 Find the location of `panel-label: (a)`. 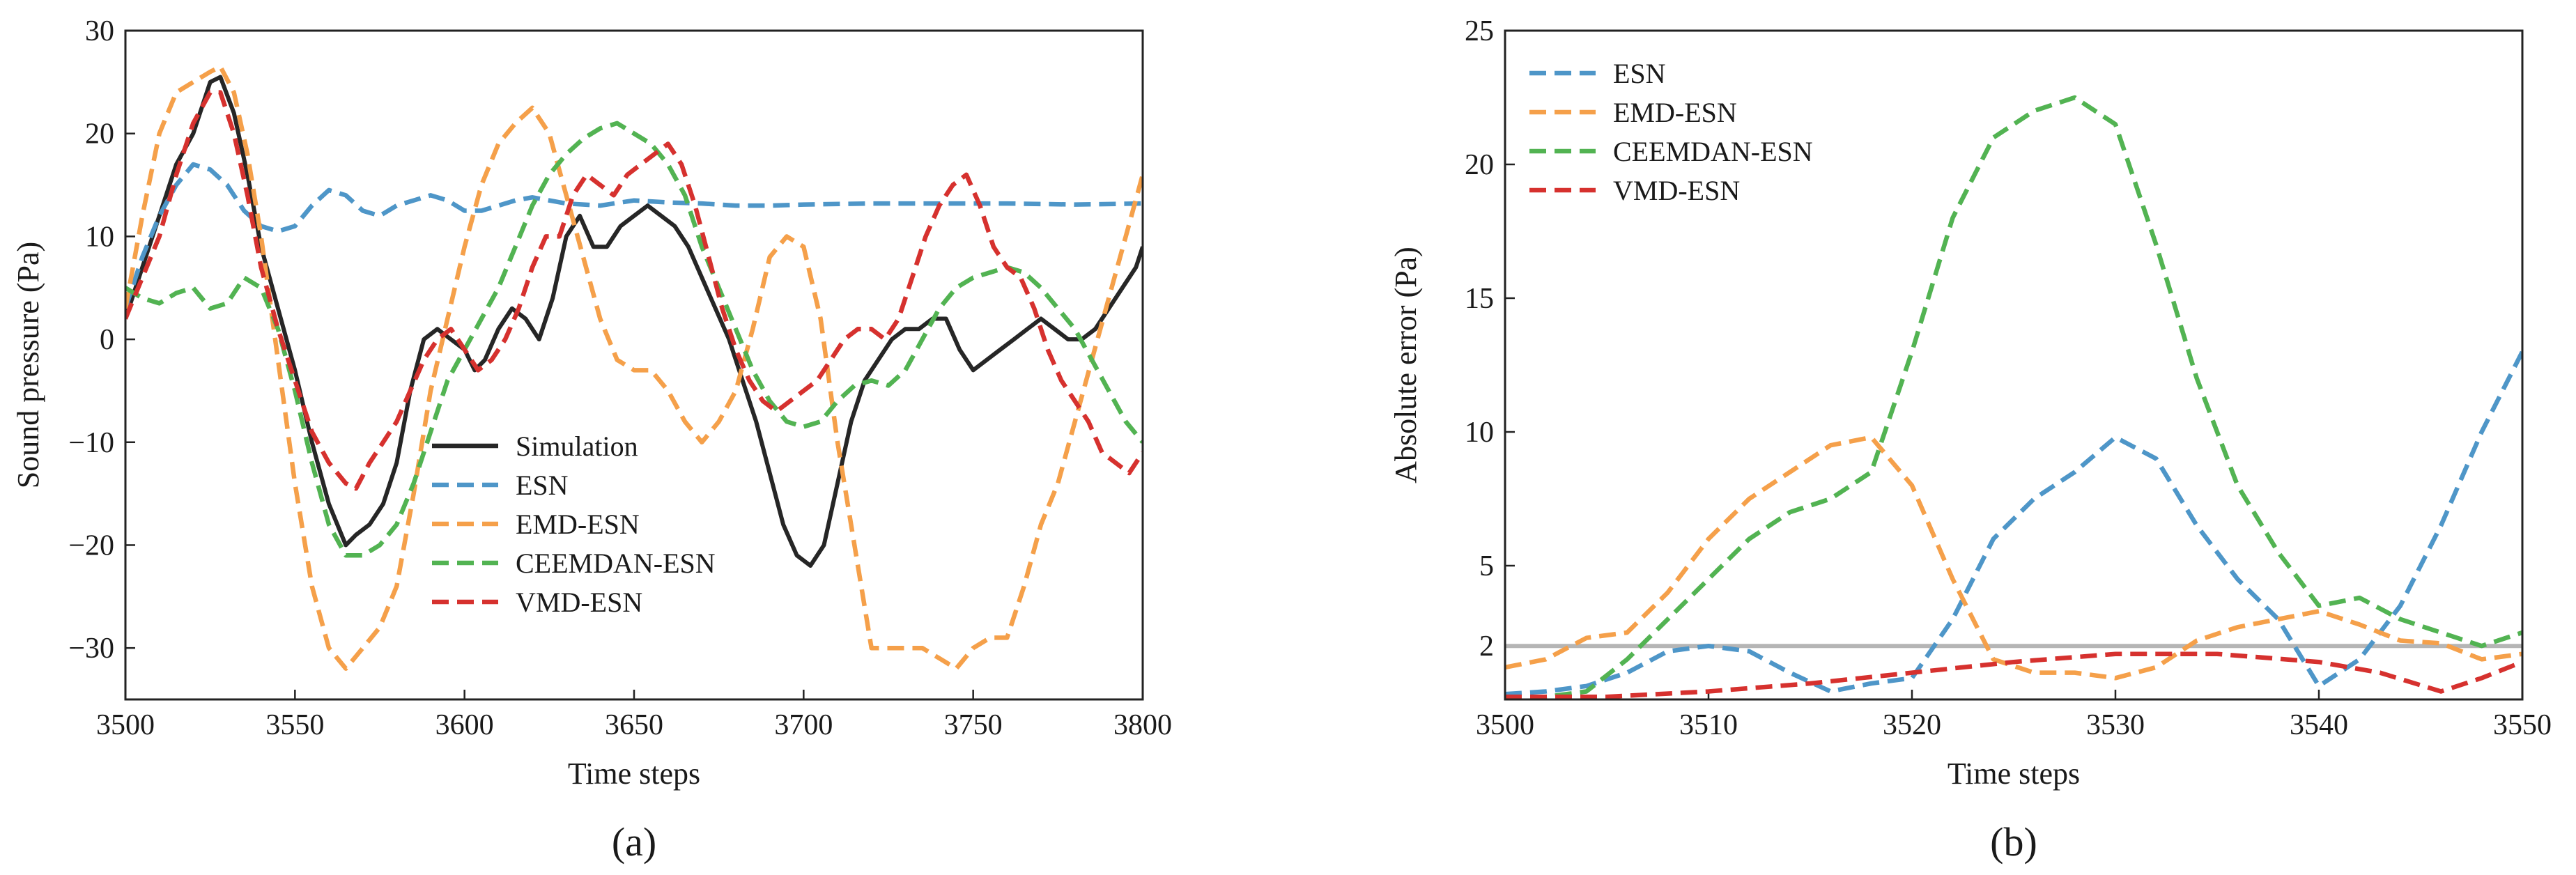

panel-label: (a) is located at coordinates (634, 842).